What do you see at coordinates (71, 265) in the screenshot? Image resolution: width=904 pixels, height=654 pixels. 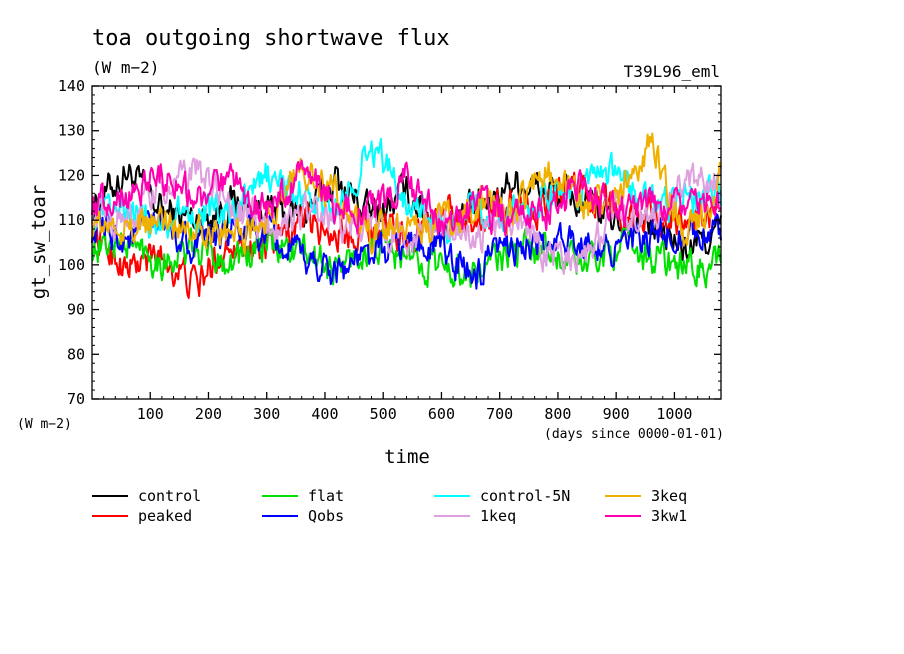 I see `y-tick-label: 100` at bounding box center [71, 265].